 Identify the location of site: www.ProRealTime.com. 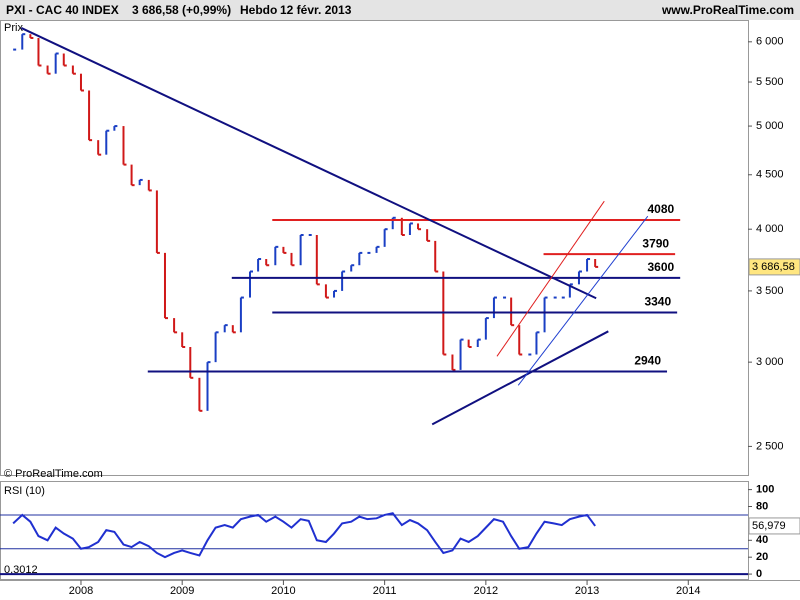
(727, 10).